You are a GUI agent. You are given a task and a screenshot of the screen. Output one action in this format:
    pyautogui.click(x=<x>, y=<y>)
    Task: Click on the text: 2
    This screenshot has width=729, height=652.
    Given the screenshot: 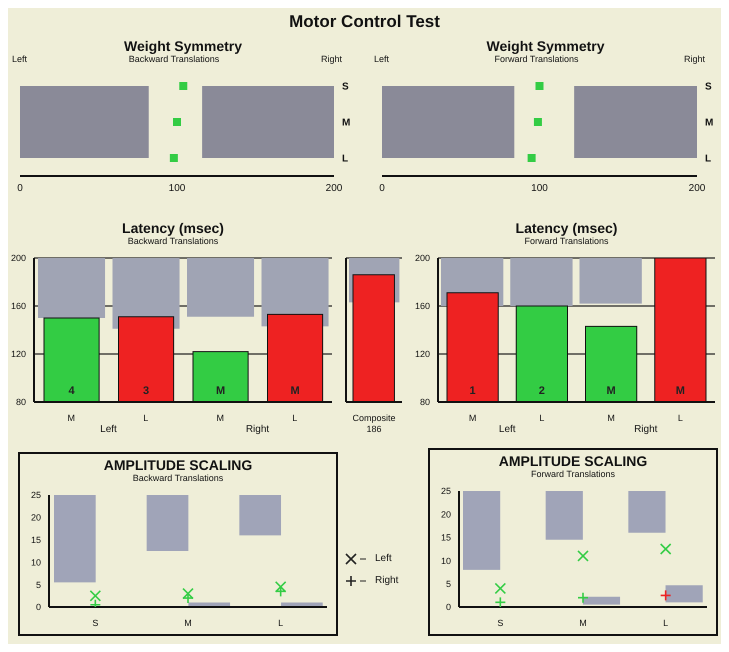 What is the action you would take?
    pyautogui.click(x=541, y=391)
    